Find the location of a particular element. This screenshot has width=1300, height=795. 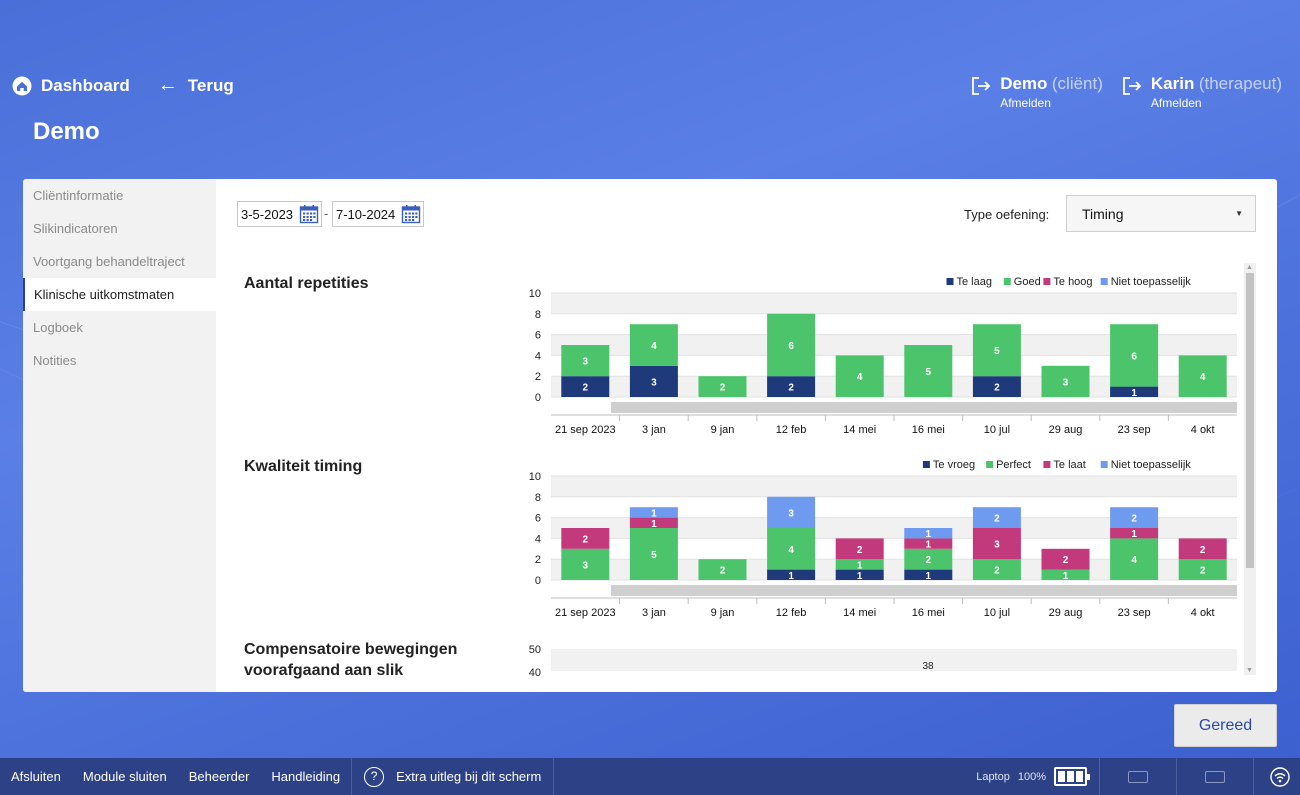

chart-compensatory: 50 40 38 is located at coordinates (881, 666).